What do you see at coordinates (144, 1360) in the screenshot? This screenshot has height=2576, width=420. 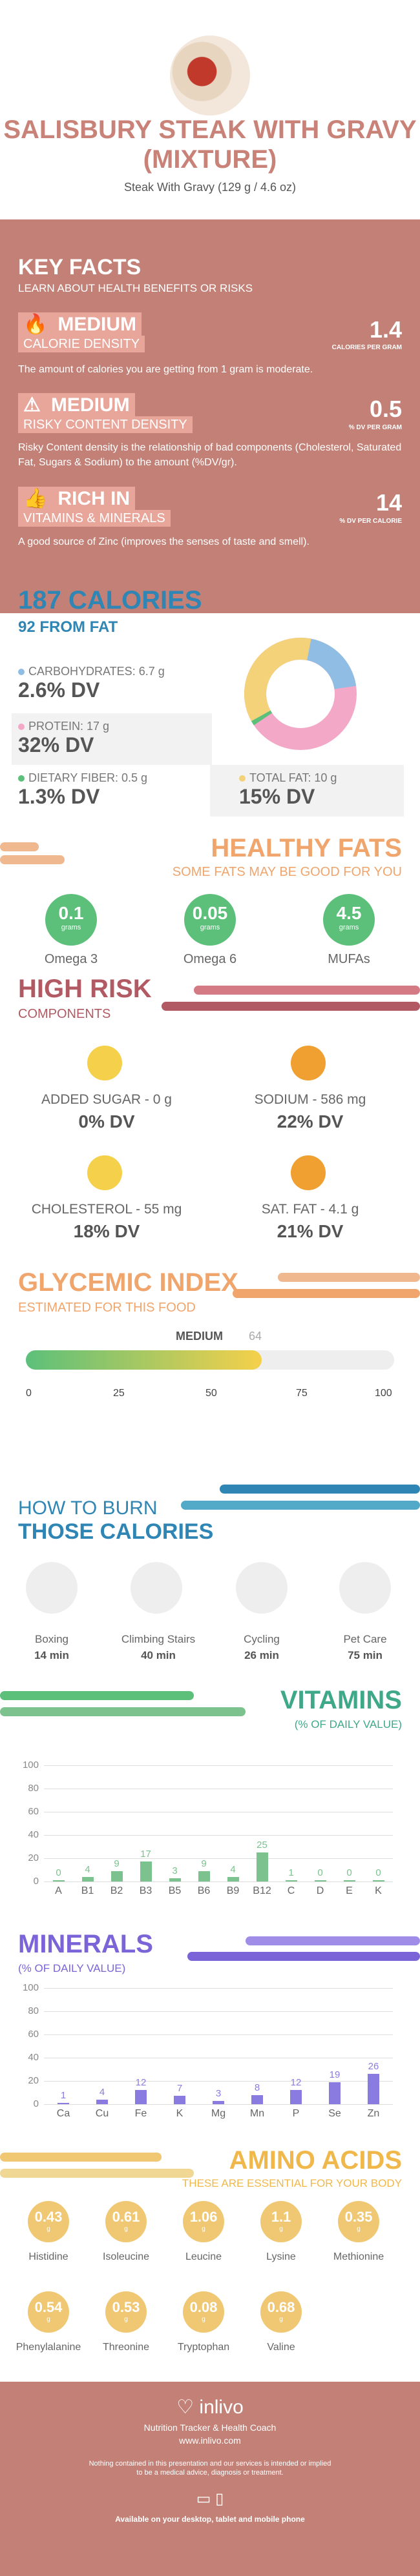 I see `gi-fill` at bounding box center [144, 1360].